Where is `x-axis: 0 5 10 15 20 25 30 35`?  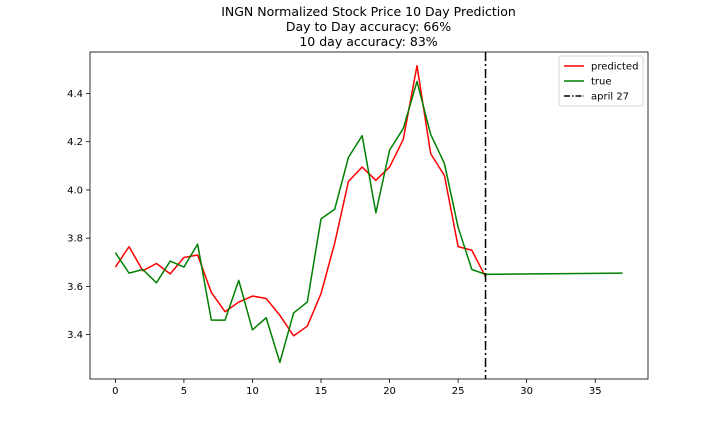 x-axis: 0 5 10 15 20 25 30 35 is located at coordinates (357, 388).